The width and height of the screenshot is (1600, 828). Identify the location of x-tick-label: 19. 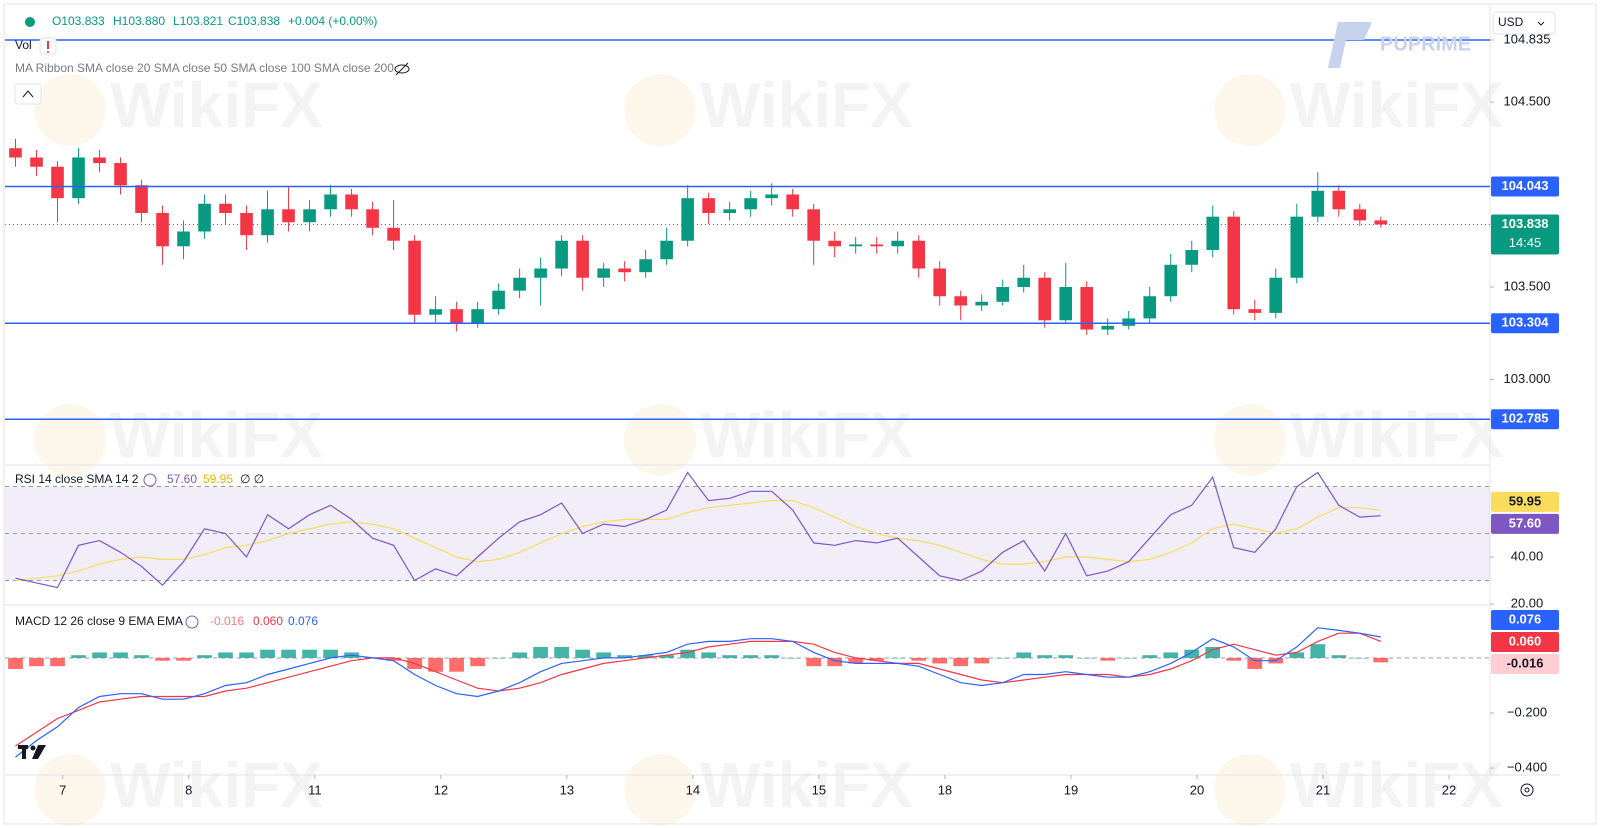
(1071, 789).